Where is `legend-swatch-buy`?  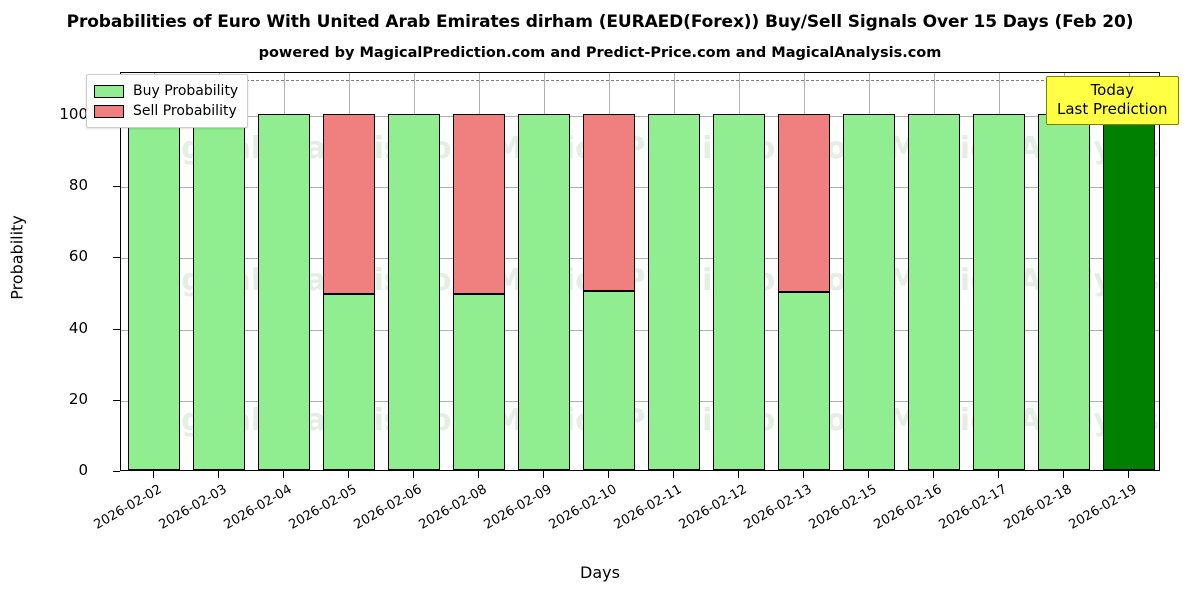 legend-swatch-buy is located at coordinates (109, 91).